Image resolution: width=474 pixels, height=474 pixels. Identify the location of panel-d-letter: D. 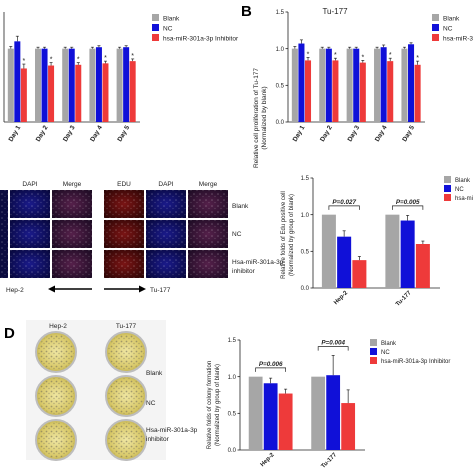
(9, 333).